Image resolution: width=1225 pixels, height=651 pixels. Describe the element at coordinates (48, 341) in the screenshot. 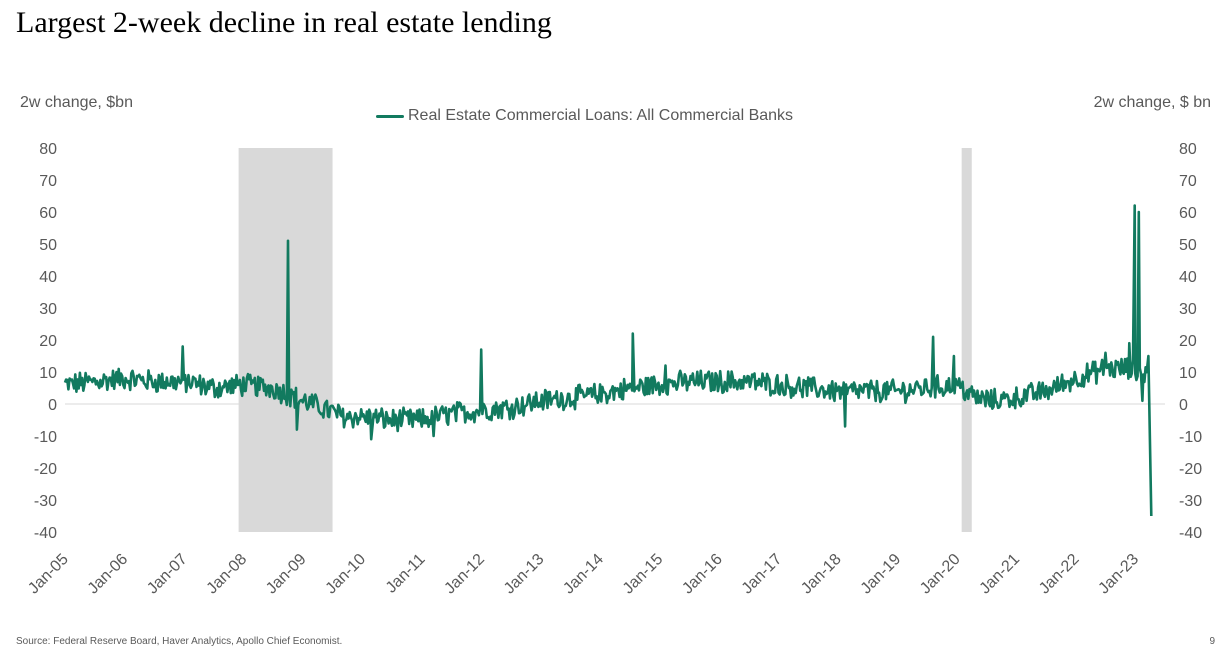

I see `y-tick-left-20: 20` at that location.